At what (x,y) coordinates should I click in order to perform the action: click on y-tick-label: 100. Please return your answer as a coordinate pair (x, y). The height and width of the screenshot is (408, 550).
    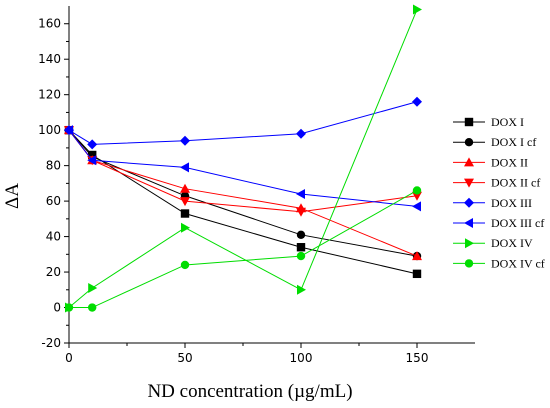
    Looking at the image, I should click on (49, 130).